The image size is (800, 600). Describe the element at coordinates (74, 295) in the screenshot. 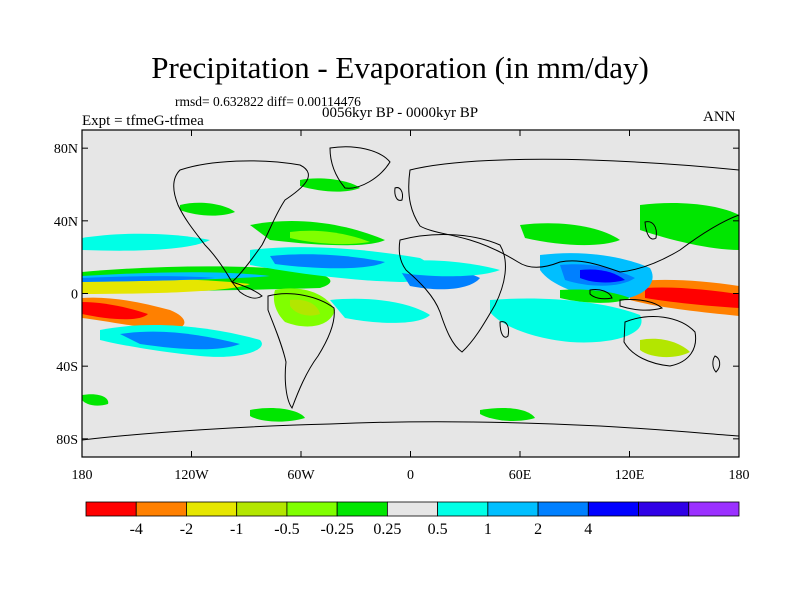

I see `lat-tick-label: 0` at that location.